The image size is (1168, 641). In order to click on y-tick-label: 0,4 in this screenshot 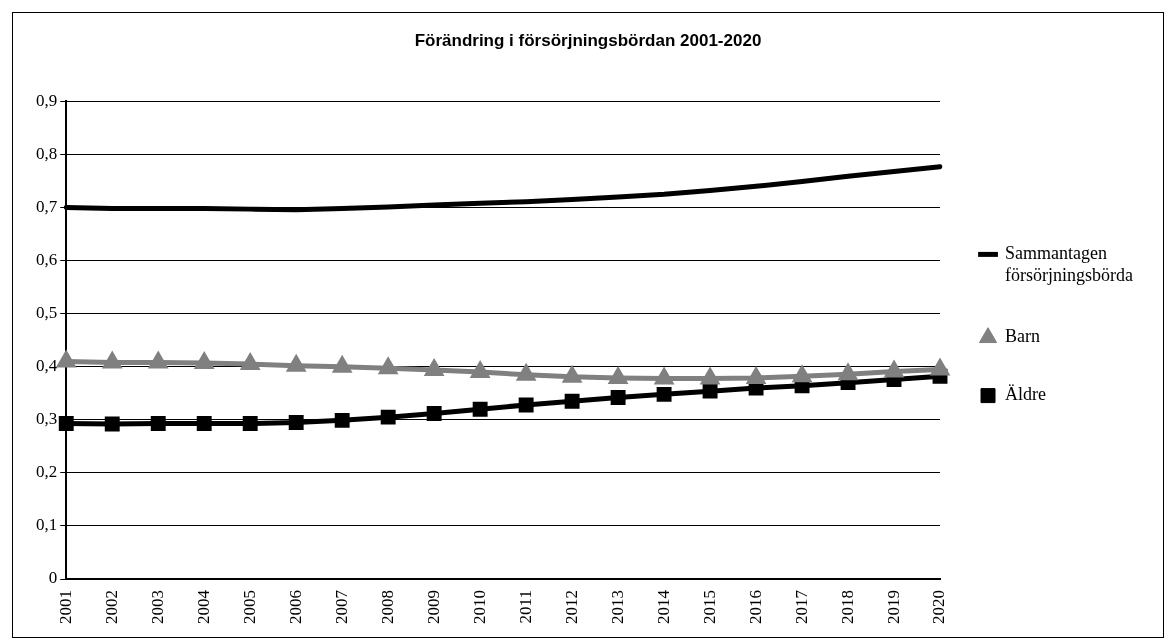, I will do `click(47, 366)`.